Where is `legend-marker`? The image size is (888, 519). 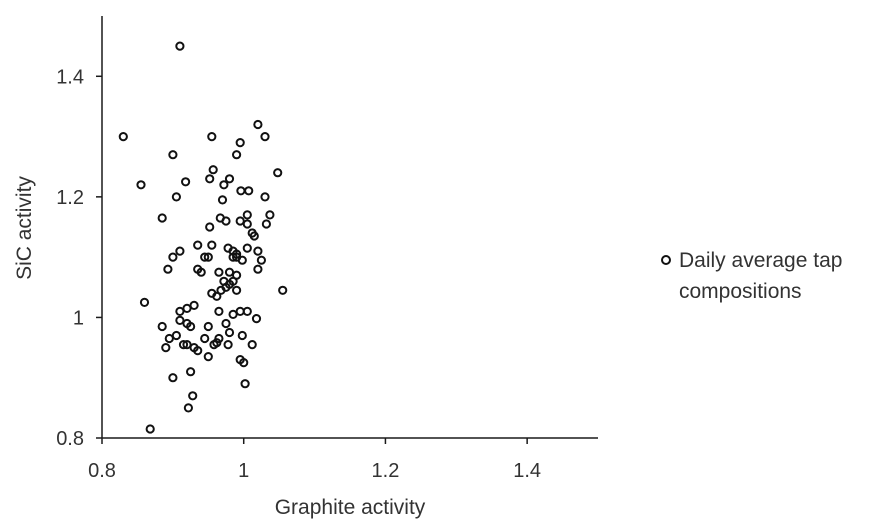
legend-marker is located at coordinates (666, 260).